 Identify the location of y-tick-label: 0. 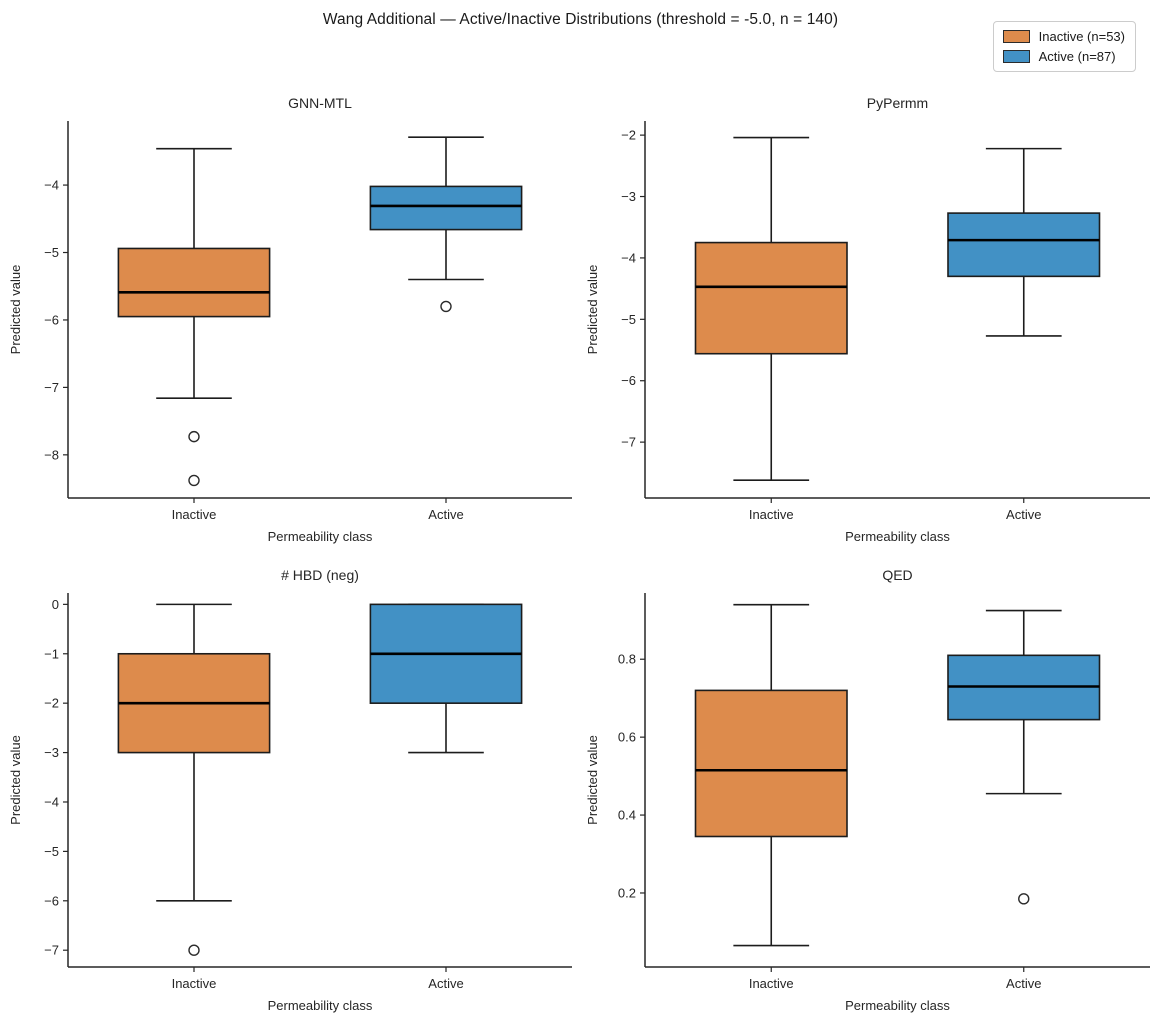
(55, 604).